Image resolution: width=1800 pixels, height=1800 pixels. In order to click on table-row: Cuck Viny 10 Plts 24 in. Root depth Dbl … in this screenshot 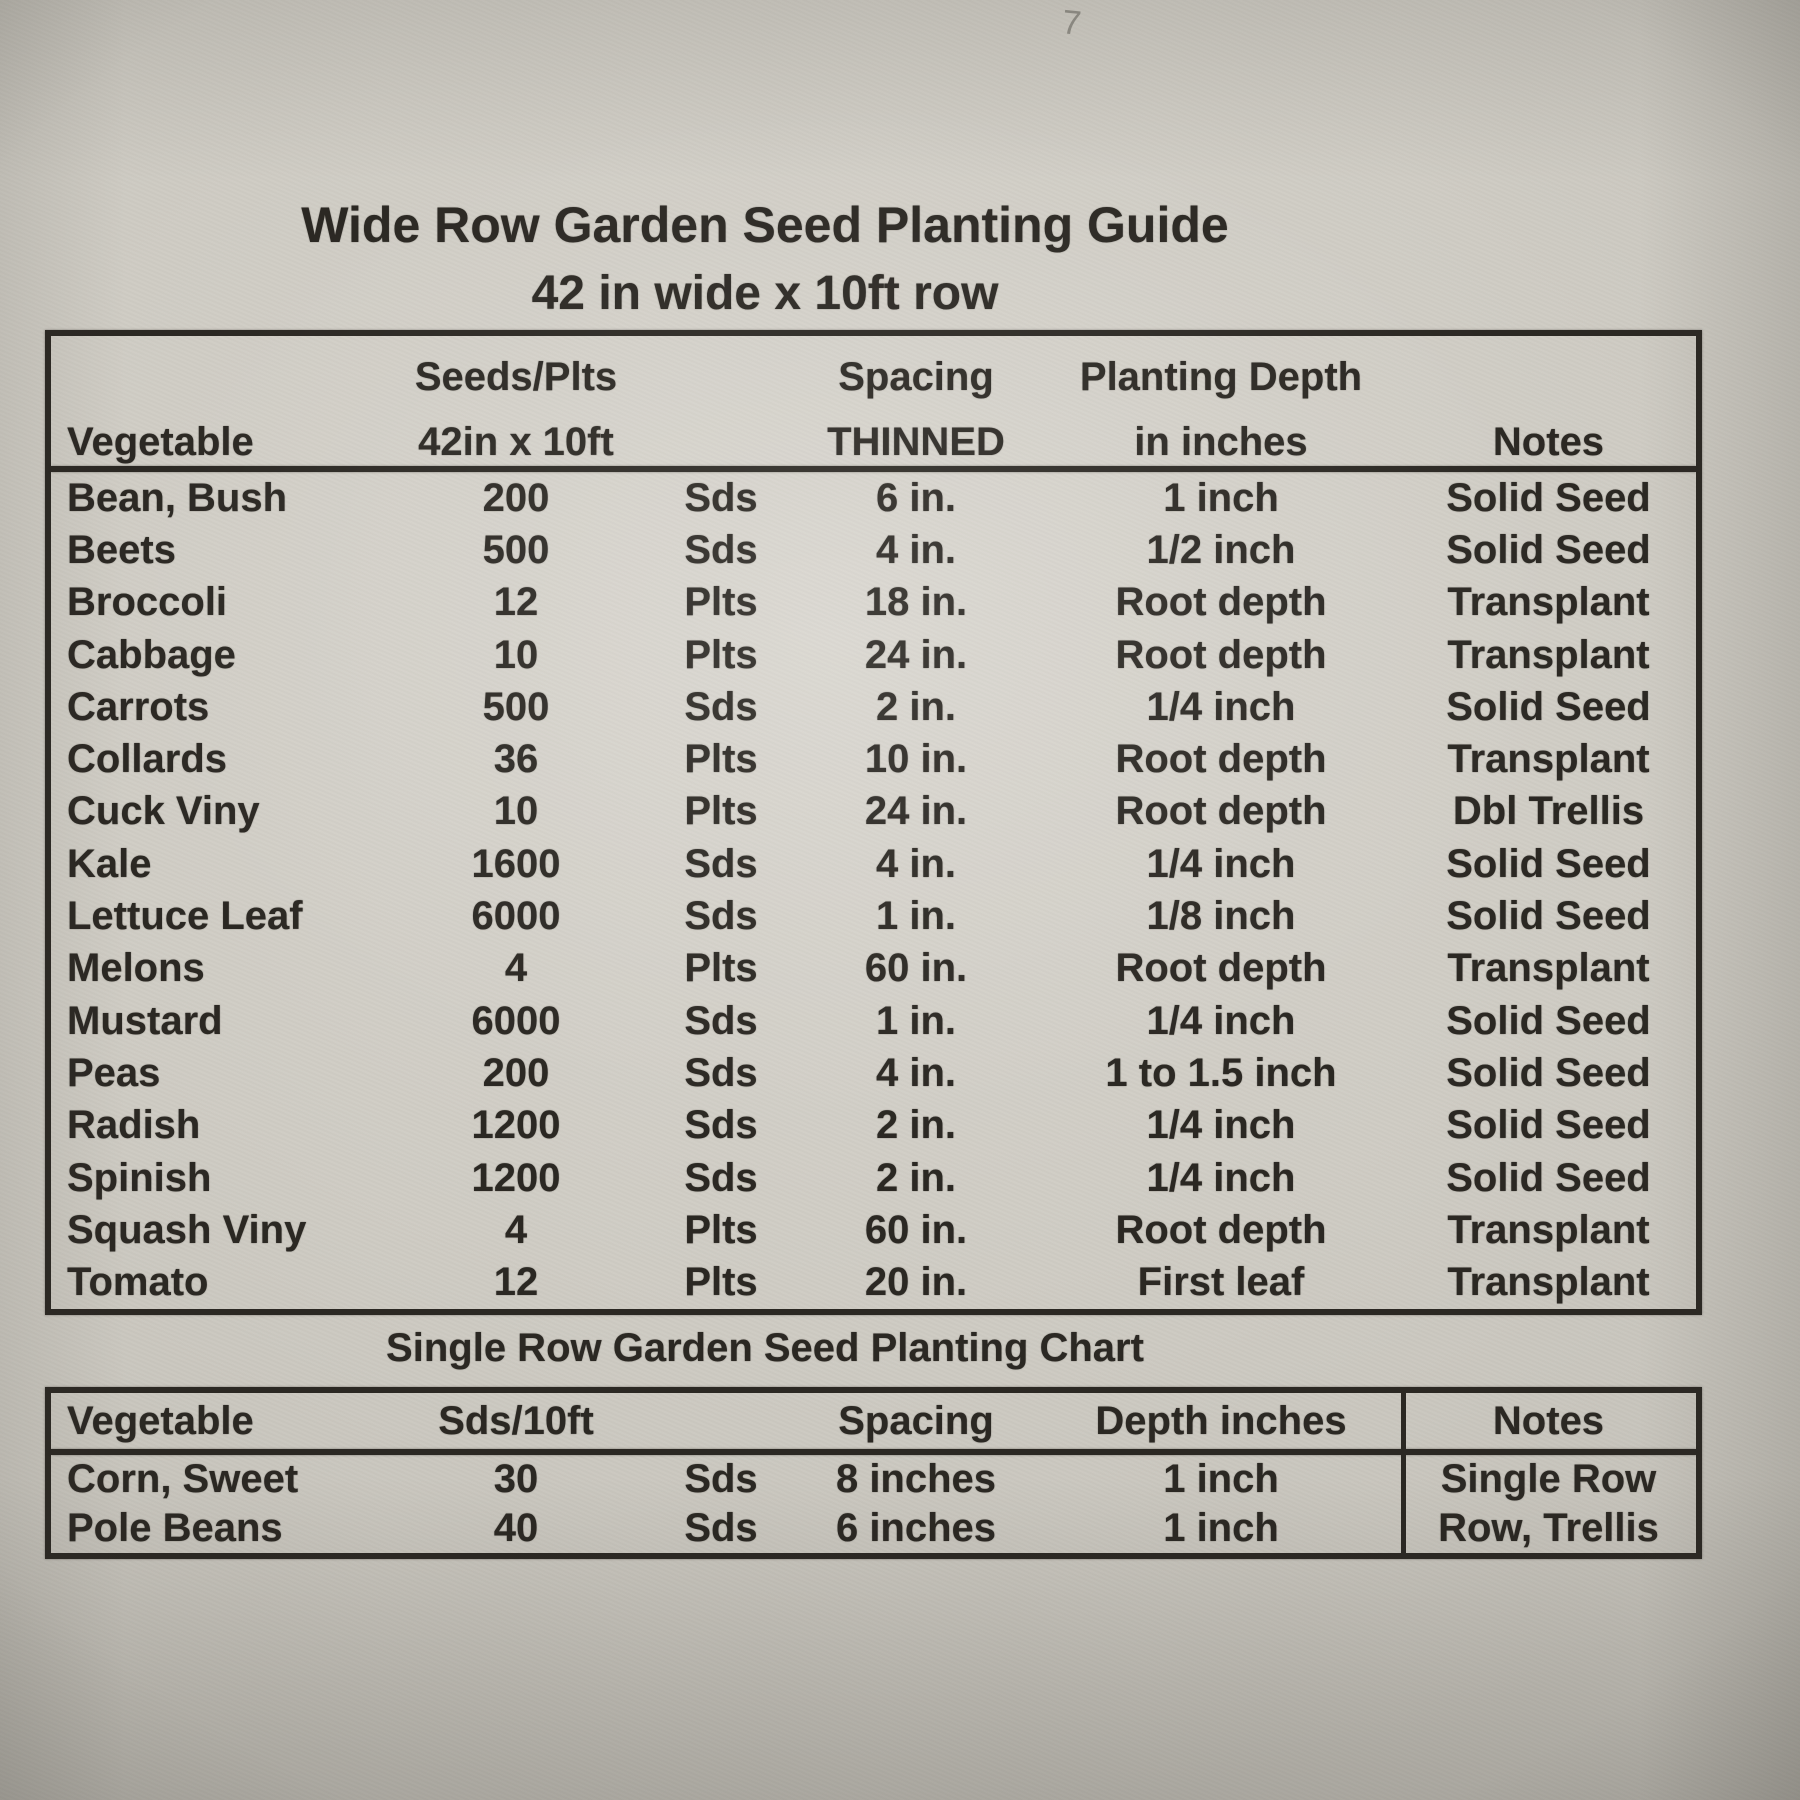, I will do `click(873, 812)`.